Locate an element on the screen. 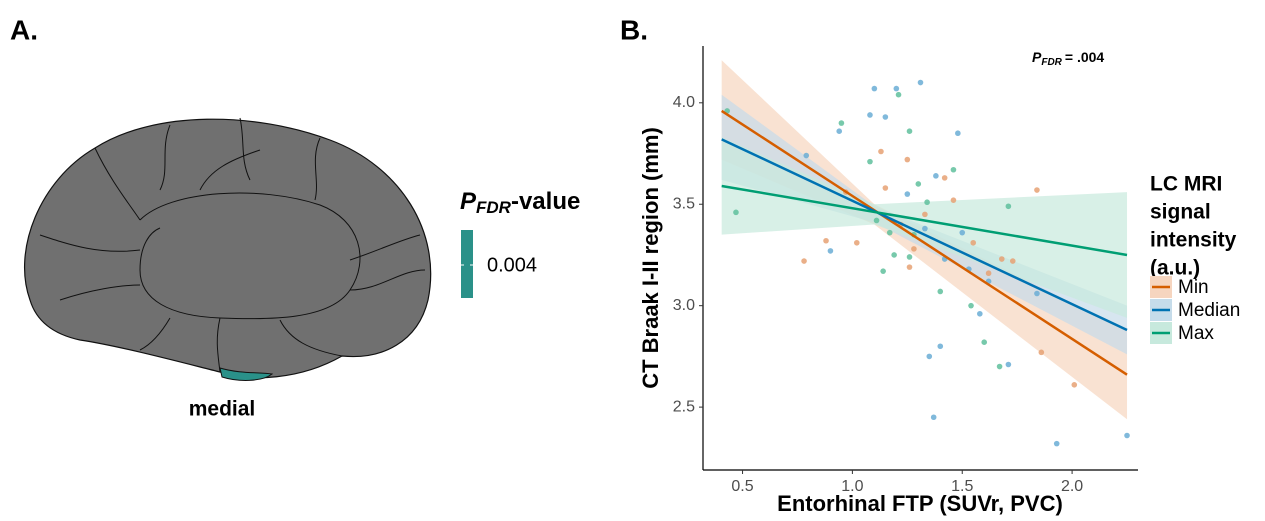  legend-title: PFDR-value is located at coordinates (520, 202).